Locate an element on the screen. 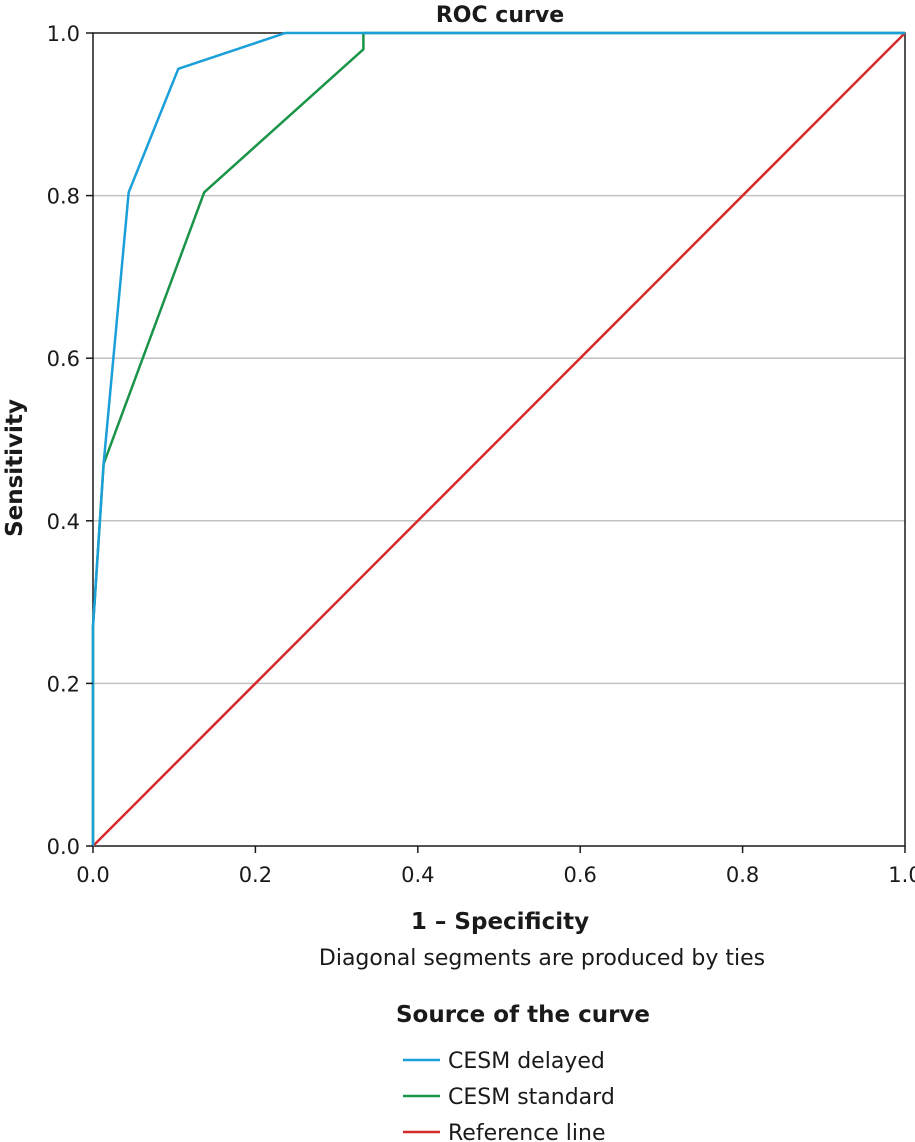 Image resolution: width=915 pixels, height=1142 pixels. x-tick-label-2: 0.4 is located at coordinates (417, 875).